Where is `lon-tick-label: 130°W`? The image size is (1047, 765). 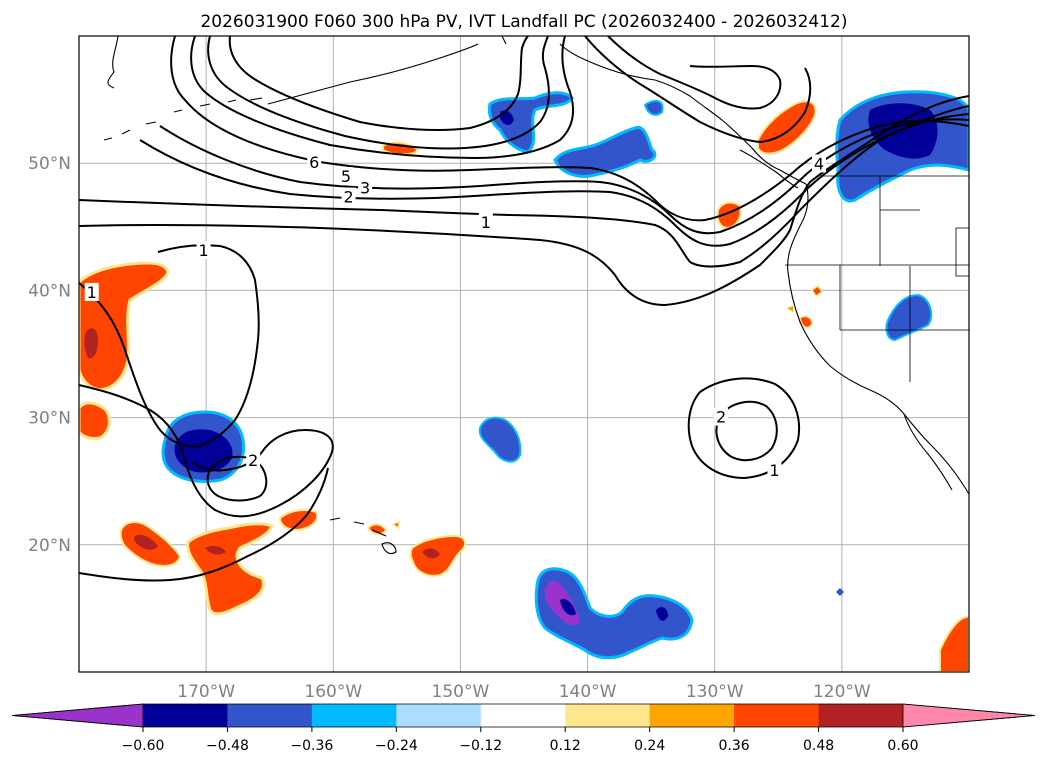
lon-tick-label: 130°W is located at coordinates (715, 692).